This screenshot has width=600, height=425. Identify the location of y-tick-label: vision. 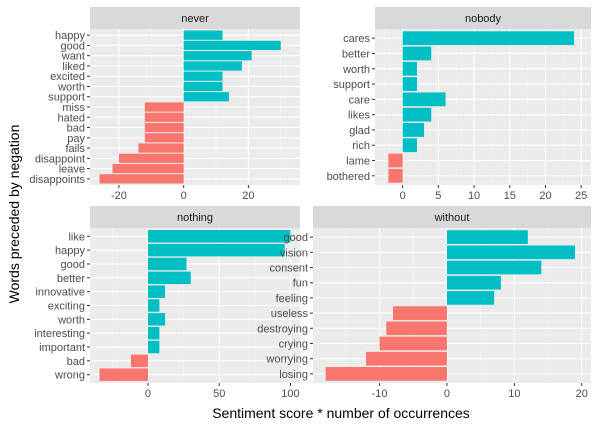
(294, 253).